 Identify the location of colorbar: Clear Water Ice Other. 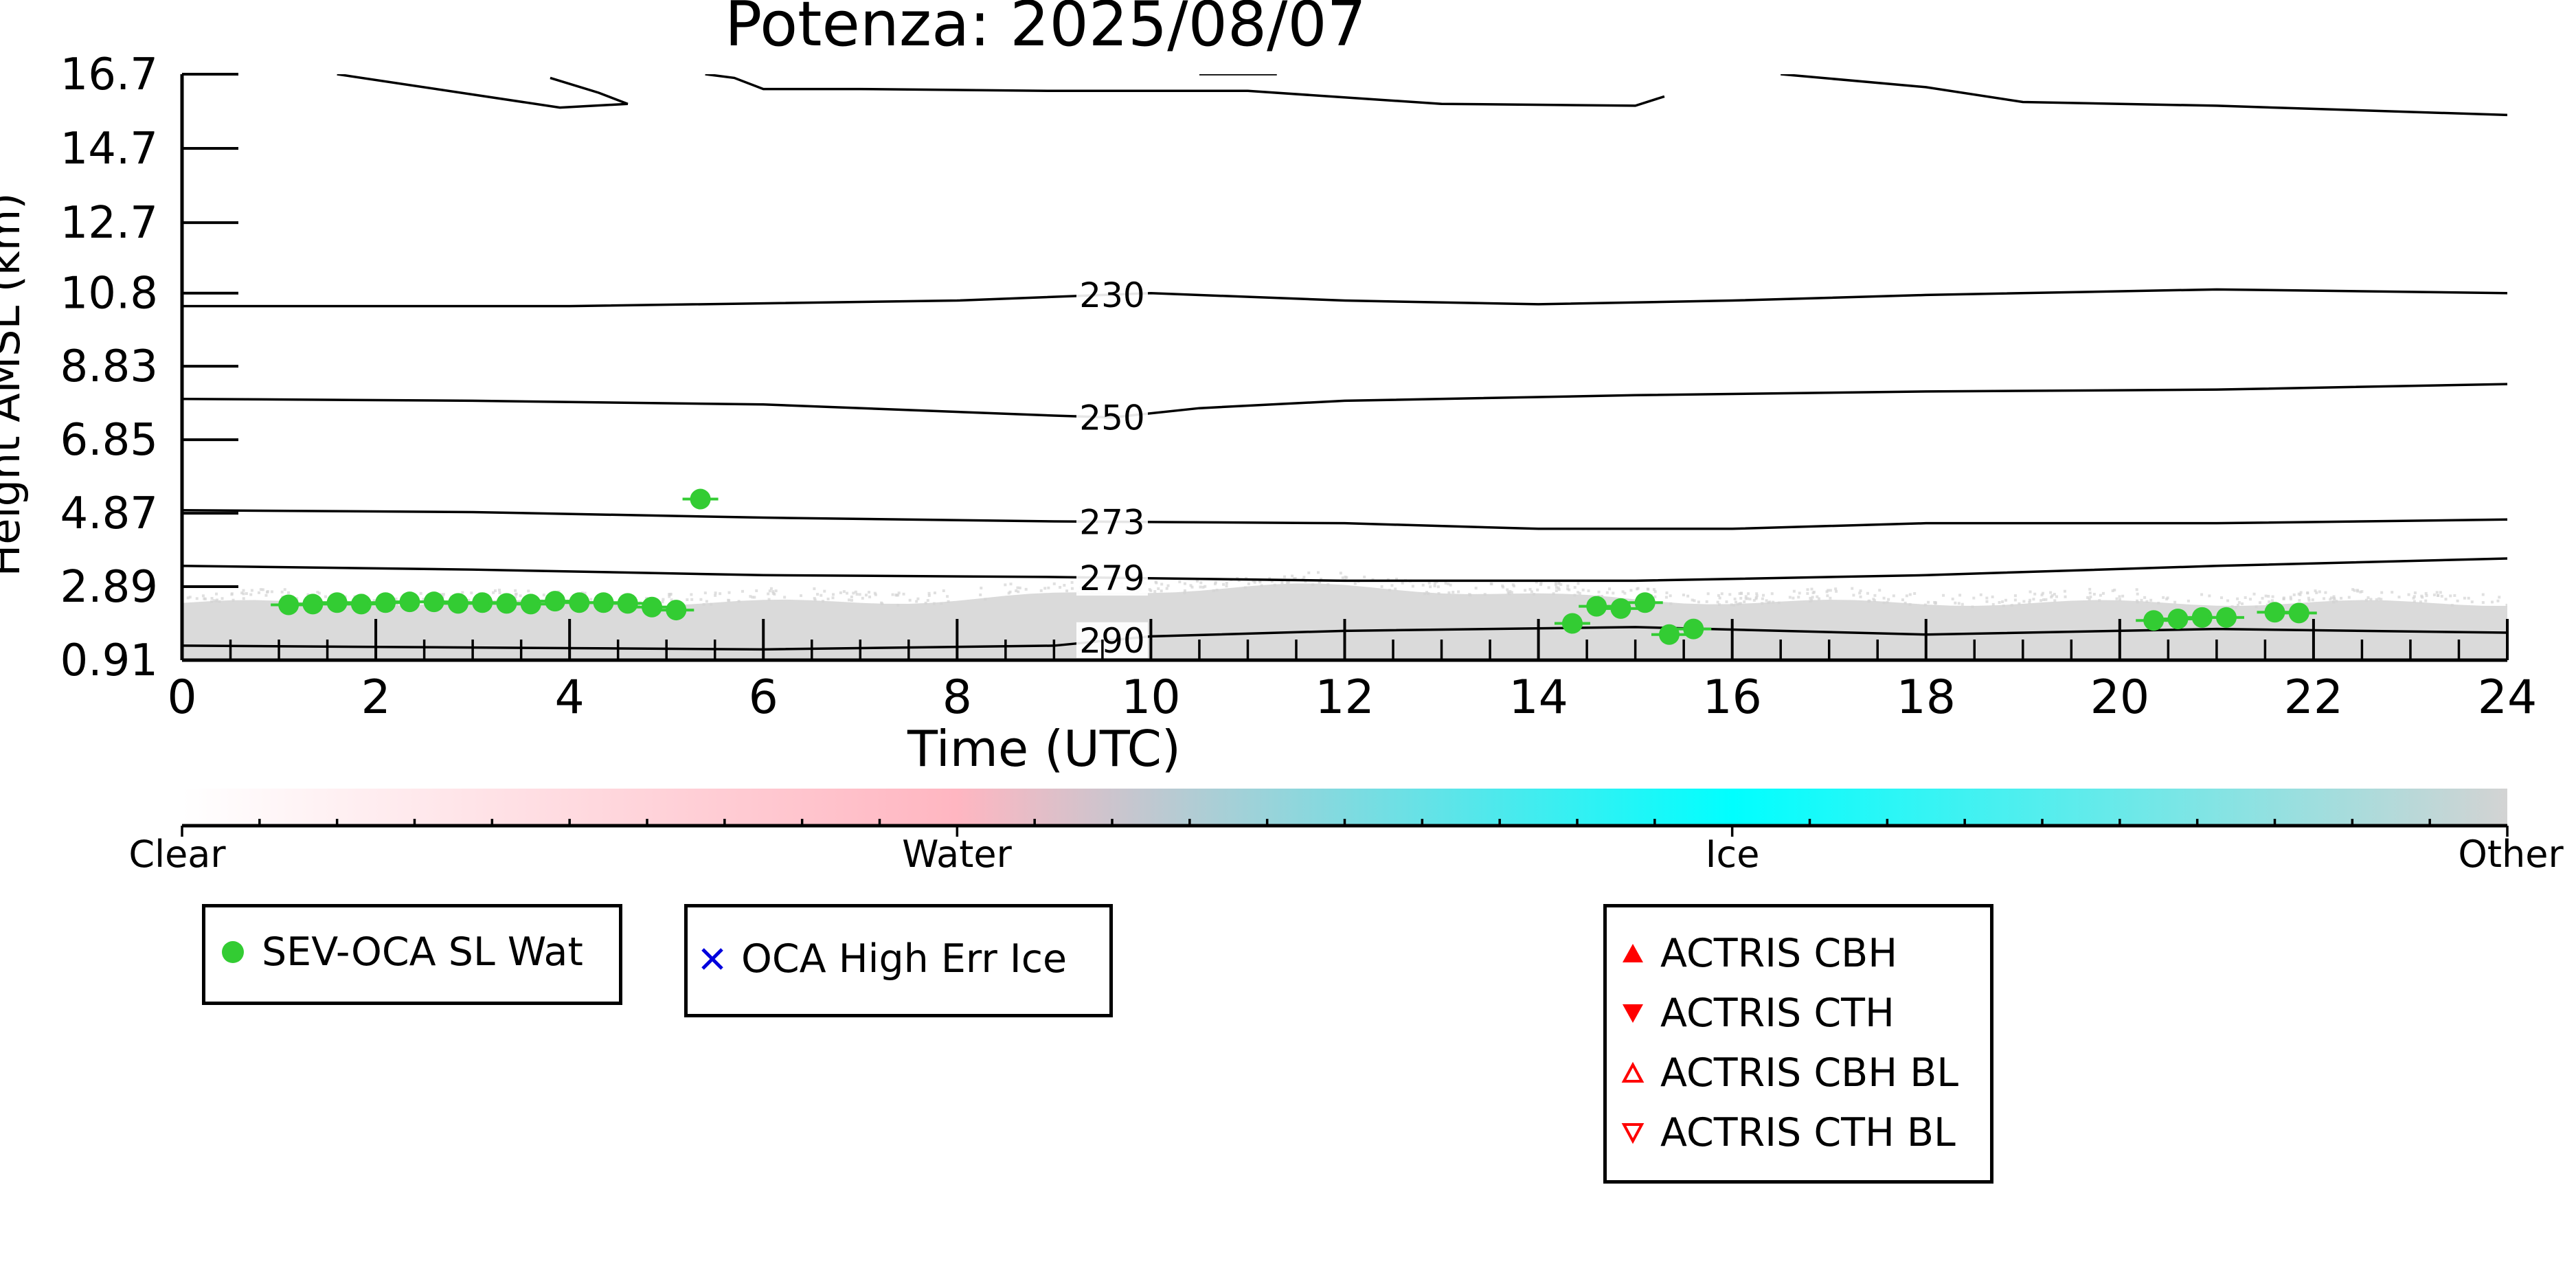
(1346, 832).